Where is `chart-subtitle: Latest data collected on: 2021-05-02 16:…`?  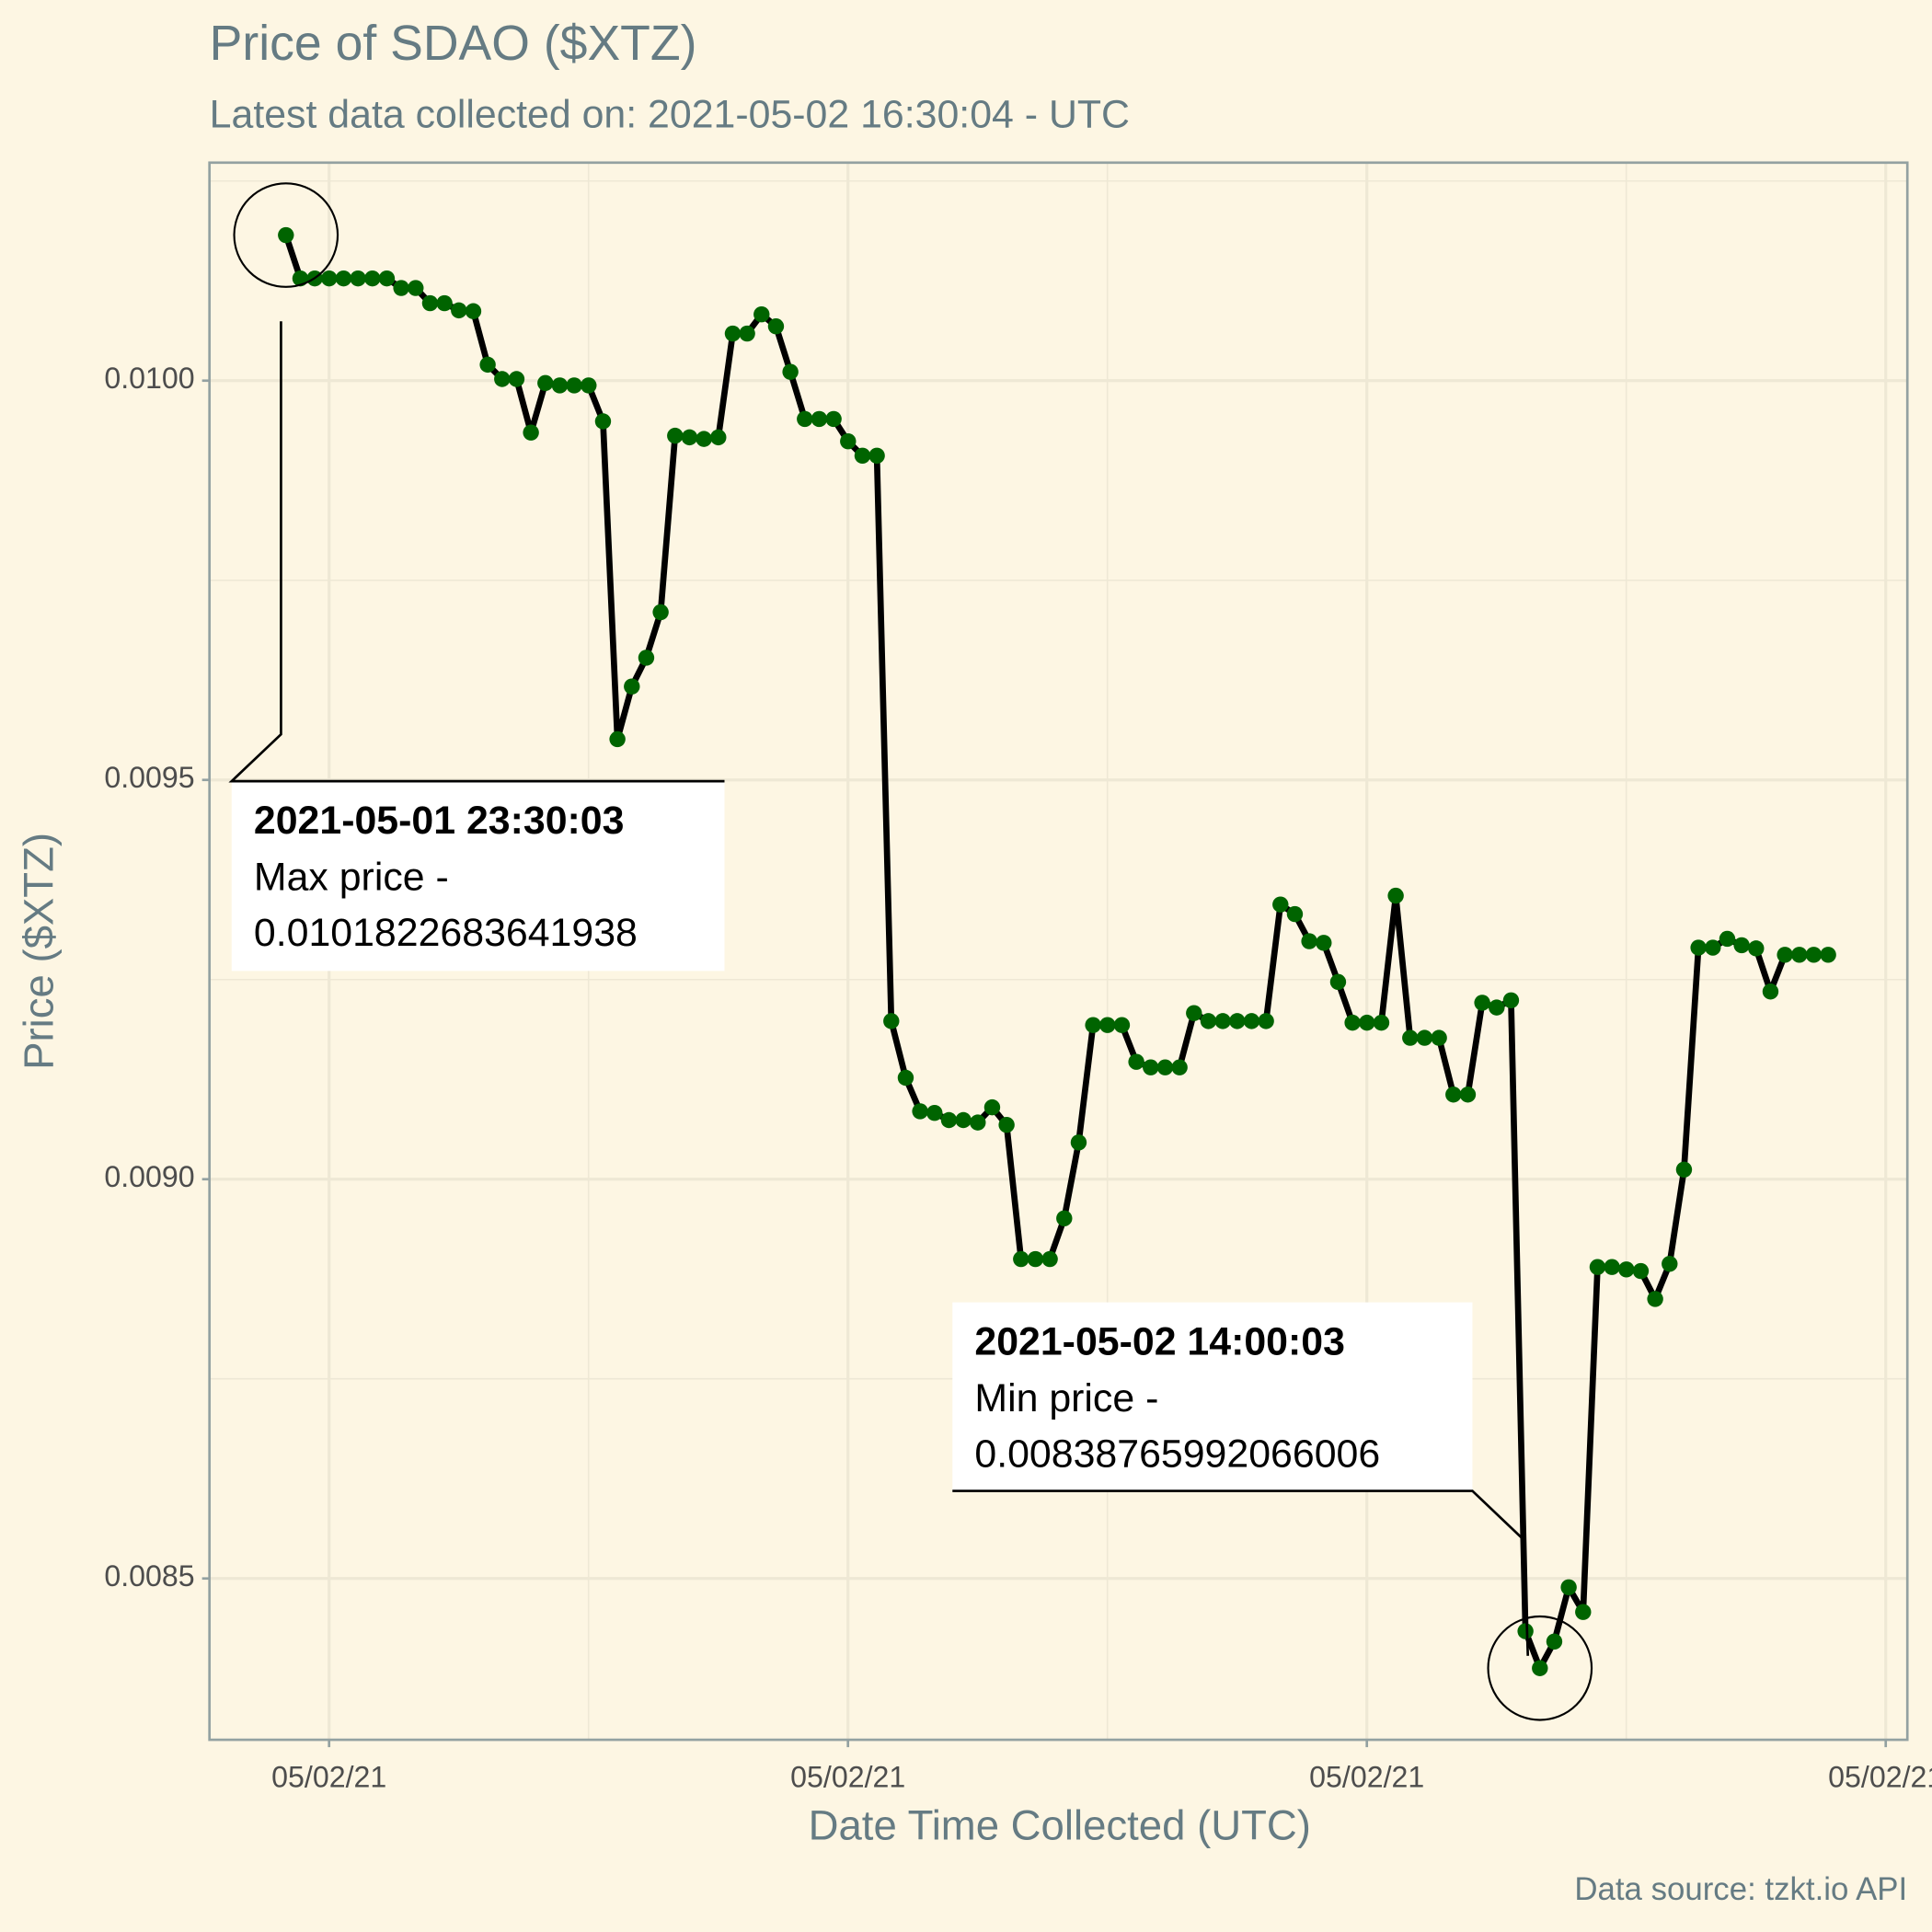
chart-subtitle: Latest data collected on: 2021-05-02 16:… is located at coordinates (670, 115).